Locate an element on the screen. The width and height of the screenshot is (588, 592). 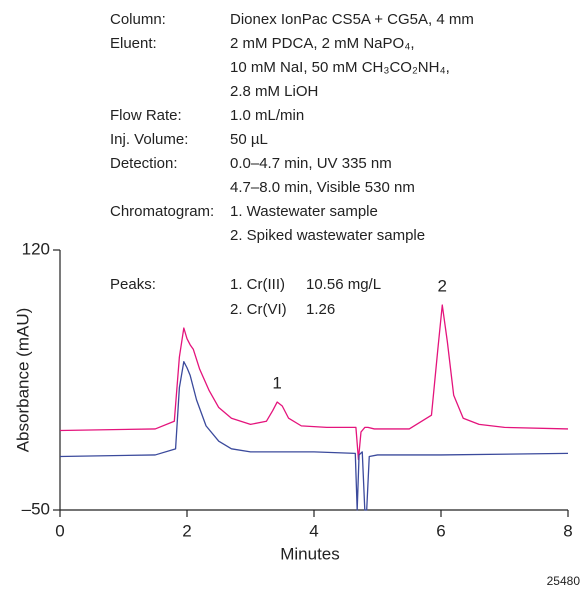
condition-label: Detection: is located at coordinates (144, 163).